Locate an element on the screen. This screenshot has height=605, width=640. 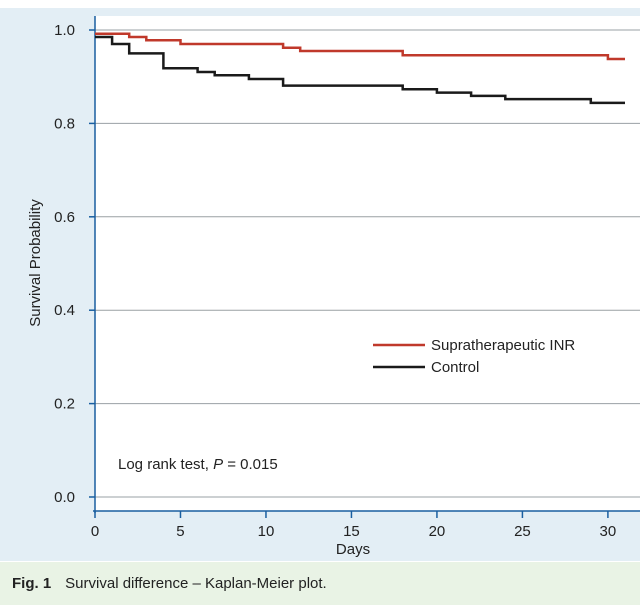
log-rank-annotation: Log rank test, P = 0.015 is located at coordinates (198, 464).